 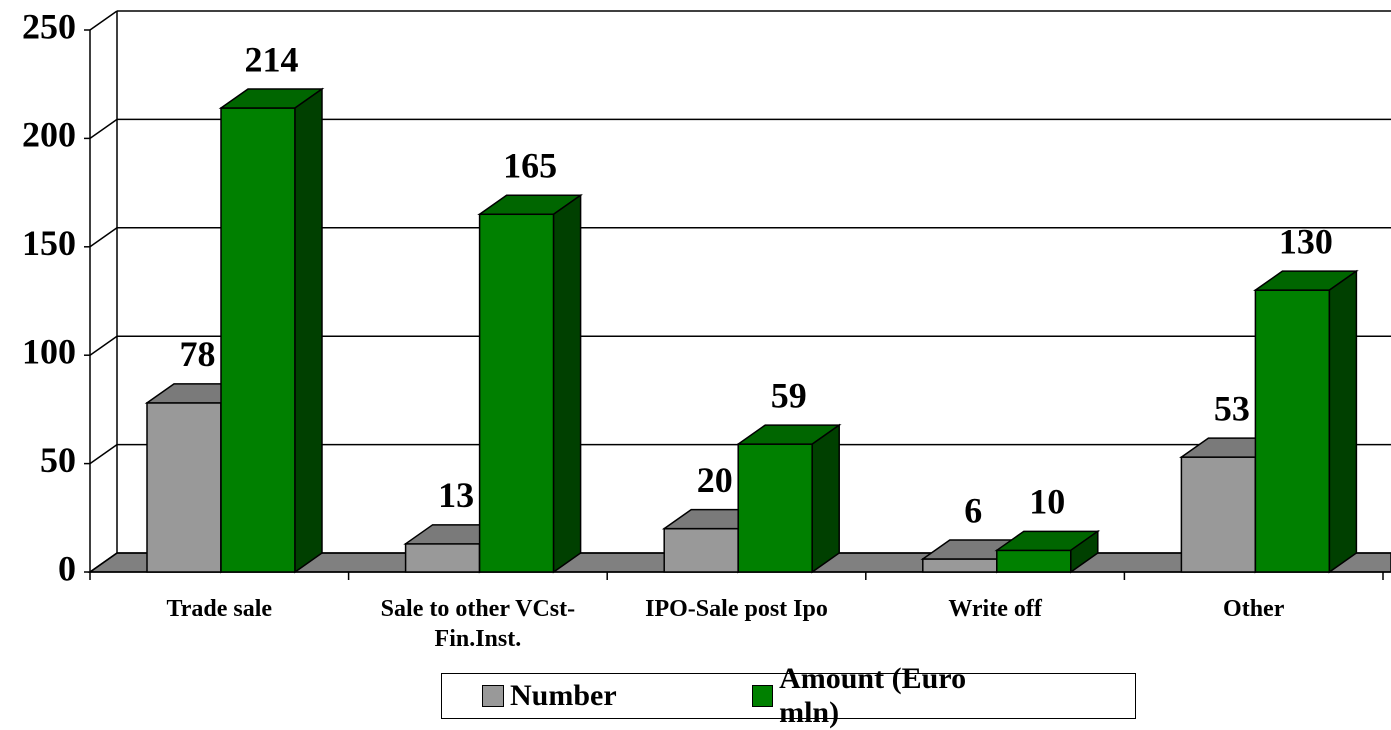 I want to click on value-label: 53, so click(x=1232, y=408).